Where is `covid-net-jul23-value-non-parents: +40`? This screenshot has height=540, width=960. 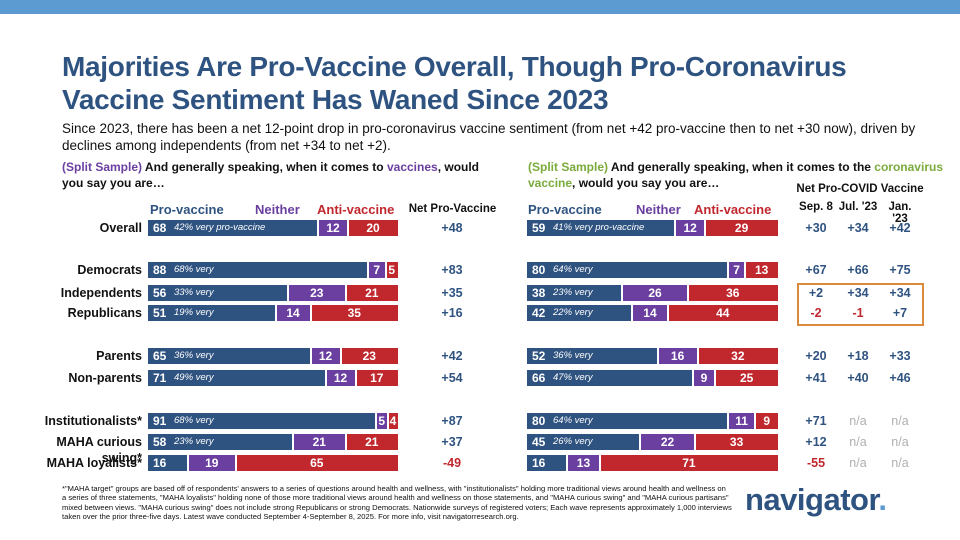 covid-net-jul23-value-non-parents: +40 is located at coordinates (858, 378).